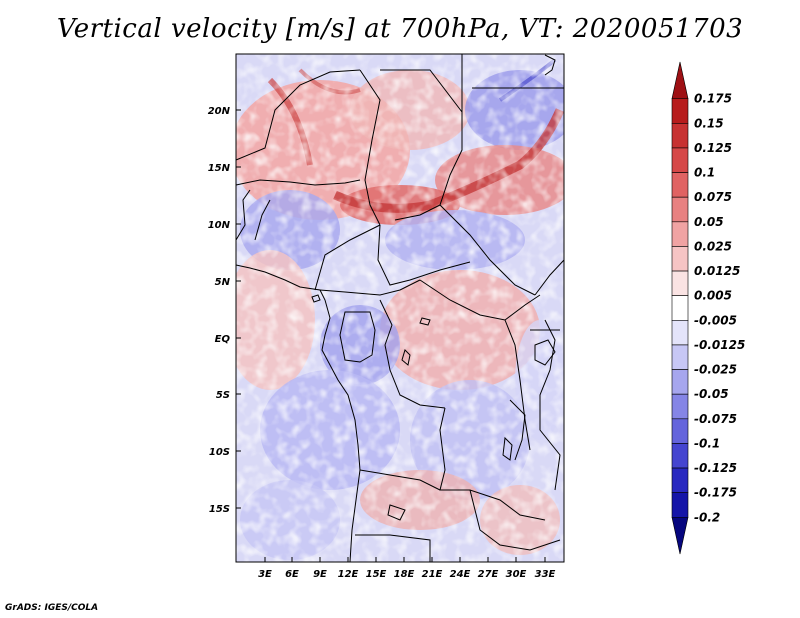 The width and height of the screenshot is (800, 618). I want to click on lat-tick-eq: EQ, so click(228, 339).